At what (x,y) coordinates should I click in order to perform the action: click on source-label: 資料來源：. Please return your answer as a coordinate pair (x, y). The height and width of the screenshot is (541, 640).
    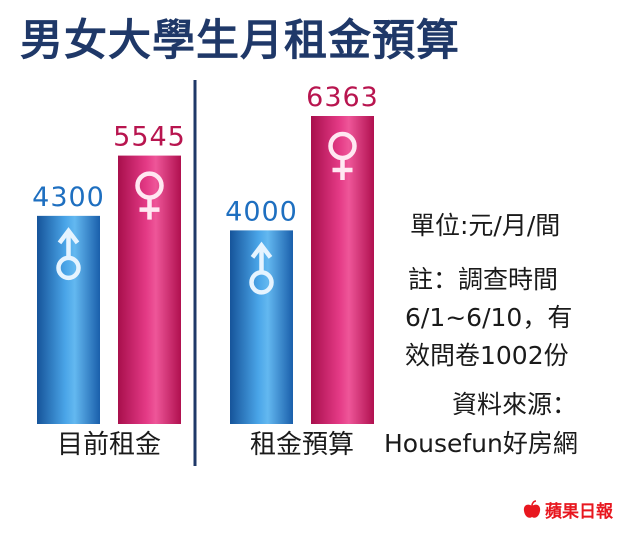
    Looking at the image, I should click on (515, 404).